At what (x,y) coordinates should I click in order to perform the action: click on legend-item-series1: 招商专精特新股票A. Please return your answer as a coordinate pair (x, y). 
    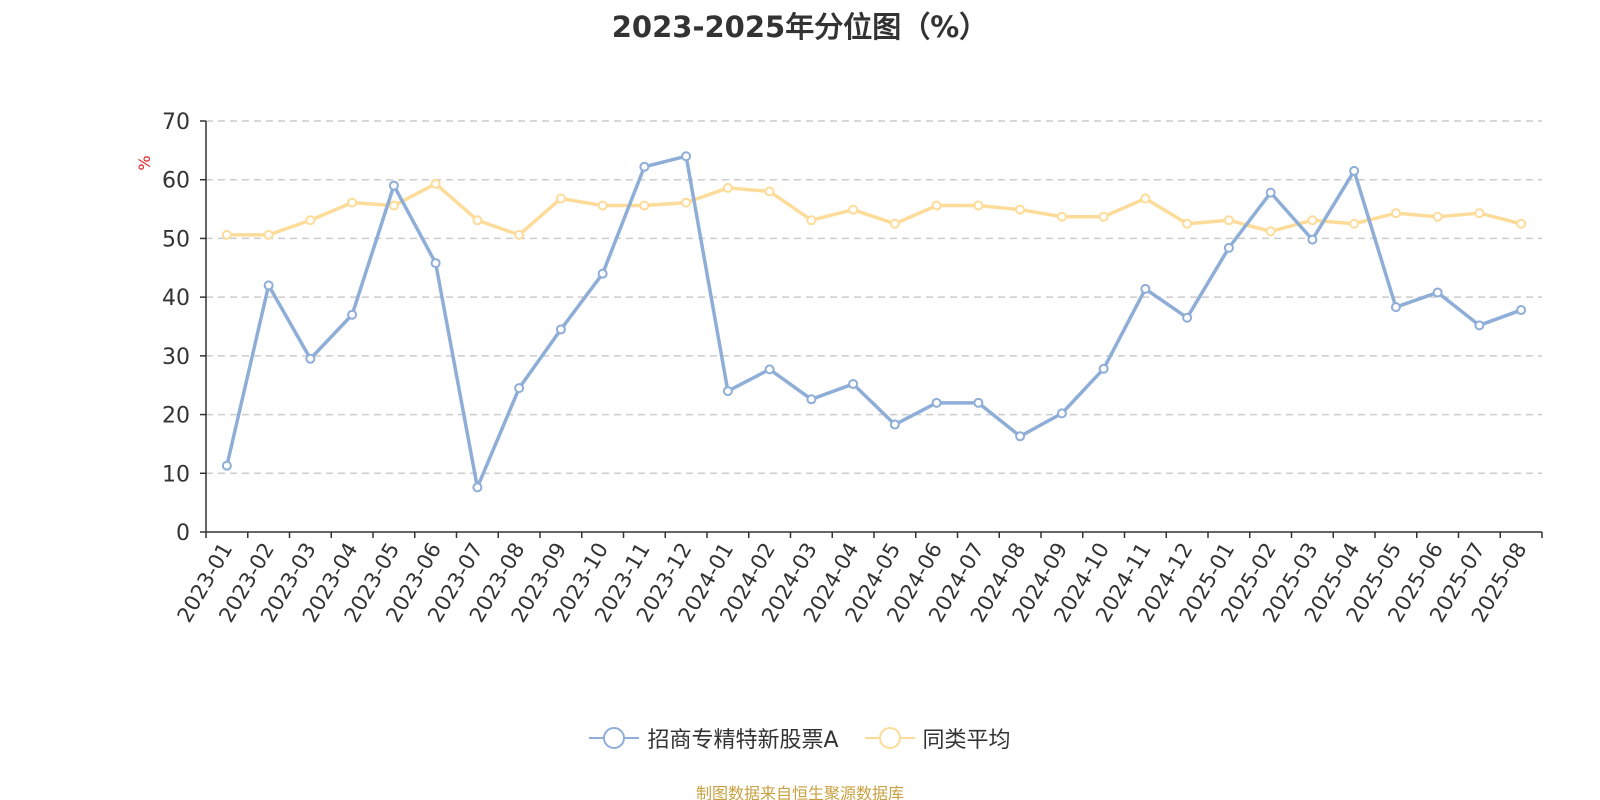
    Looking at the image, I should click on (714, 738).